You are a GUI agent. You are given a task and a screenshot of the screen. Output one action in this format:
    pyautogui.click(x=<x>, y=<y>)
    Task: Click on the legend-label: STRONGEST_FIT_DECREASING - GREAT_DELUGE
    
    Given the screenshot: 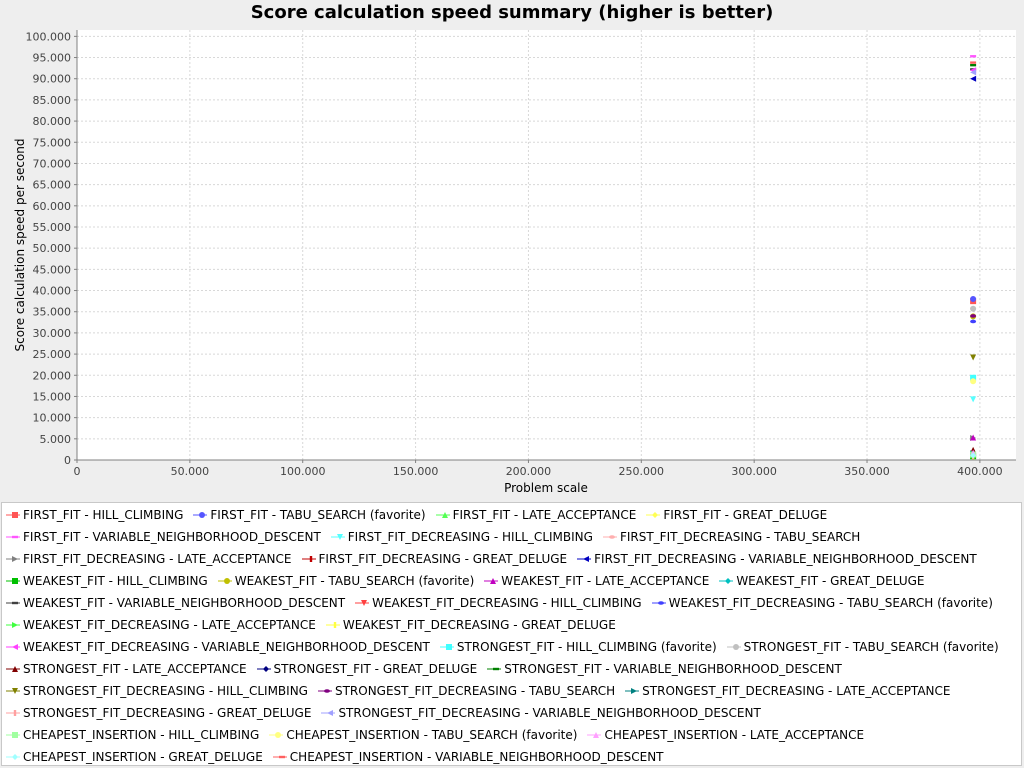 What is the action you would take?
    pyautogui.click(x=167, y=713)
    